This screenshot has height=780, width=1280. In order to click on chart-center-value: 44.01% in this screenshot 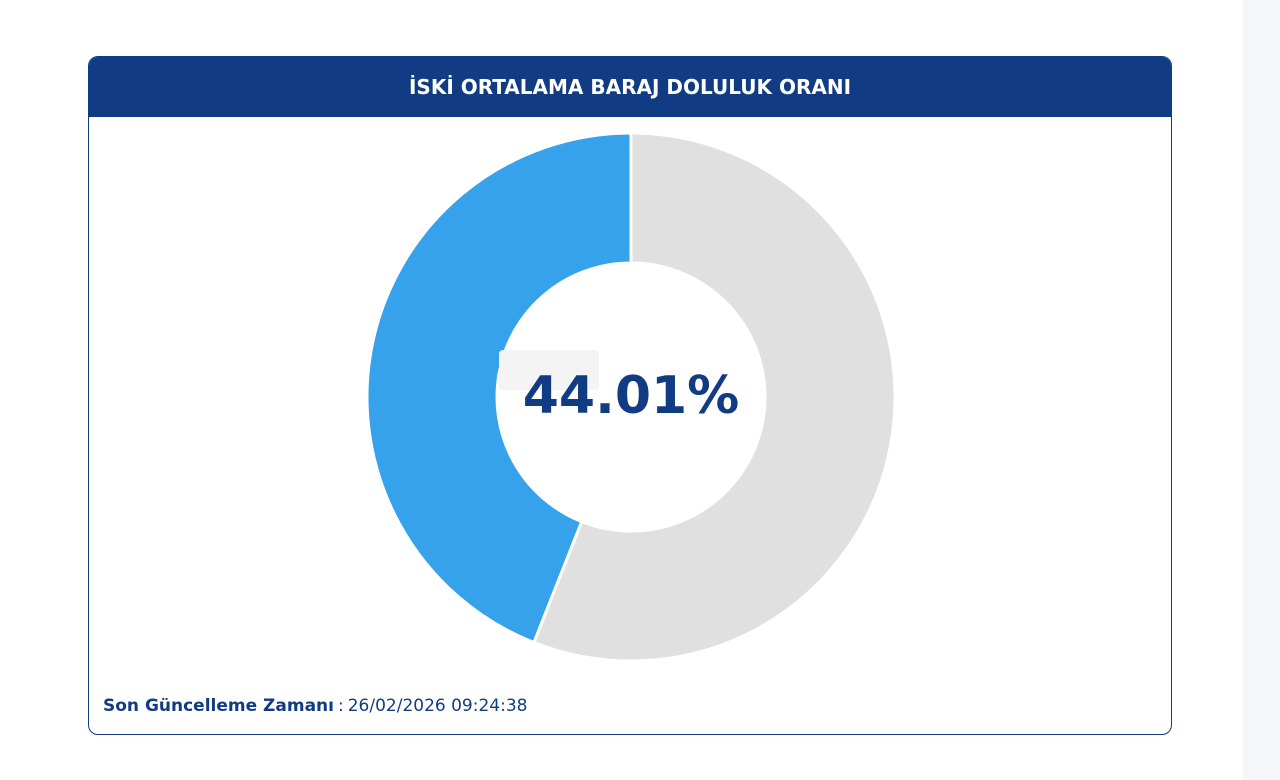, I will do `click(631, 396)`.